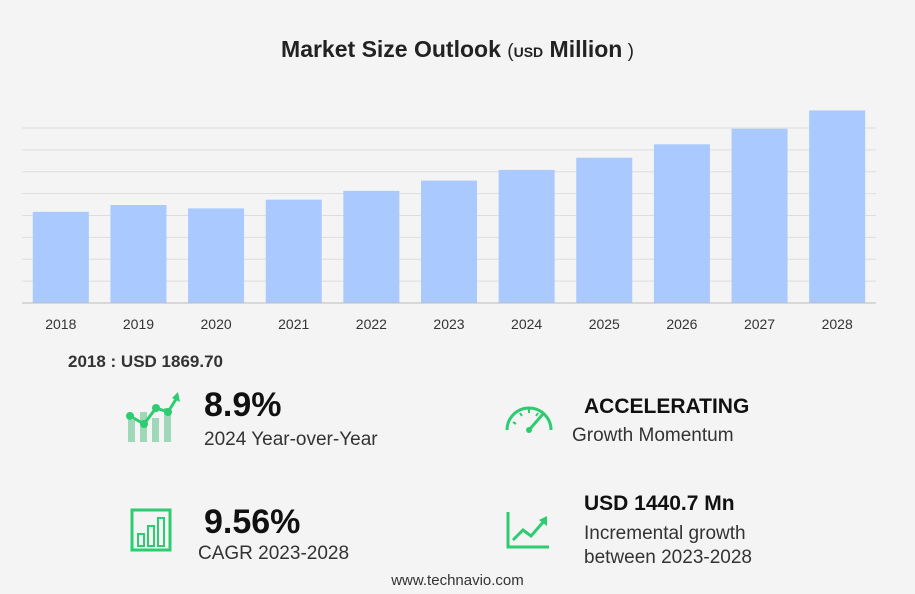 The height and width of the screenshot is (594, 915). What do you see at coordinates (153, 417) in the screenshot?
I see `growth-chart-icon` at bounding box center [153, 417].